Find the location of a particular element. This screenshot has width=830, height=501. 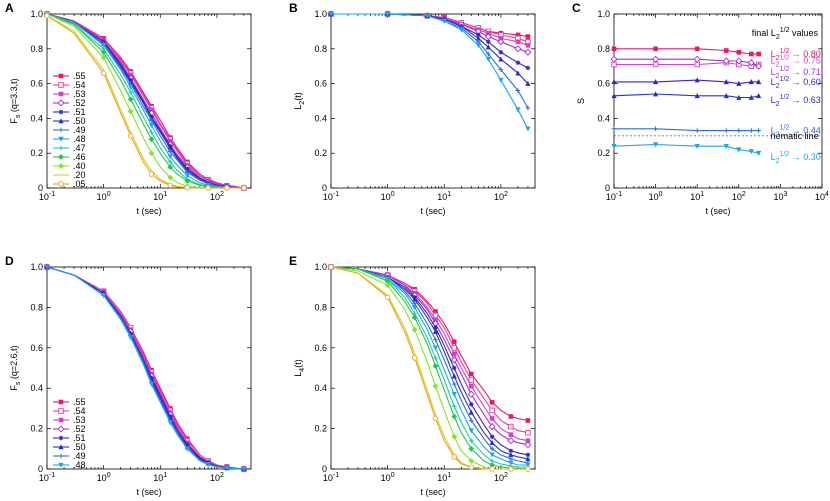

y-tick-label: 1.0 is located at coordinates (320, 267).